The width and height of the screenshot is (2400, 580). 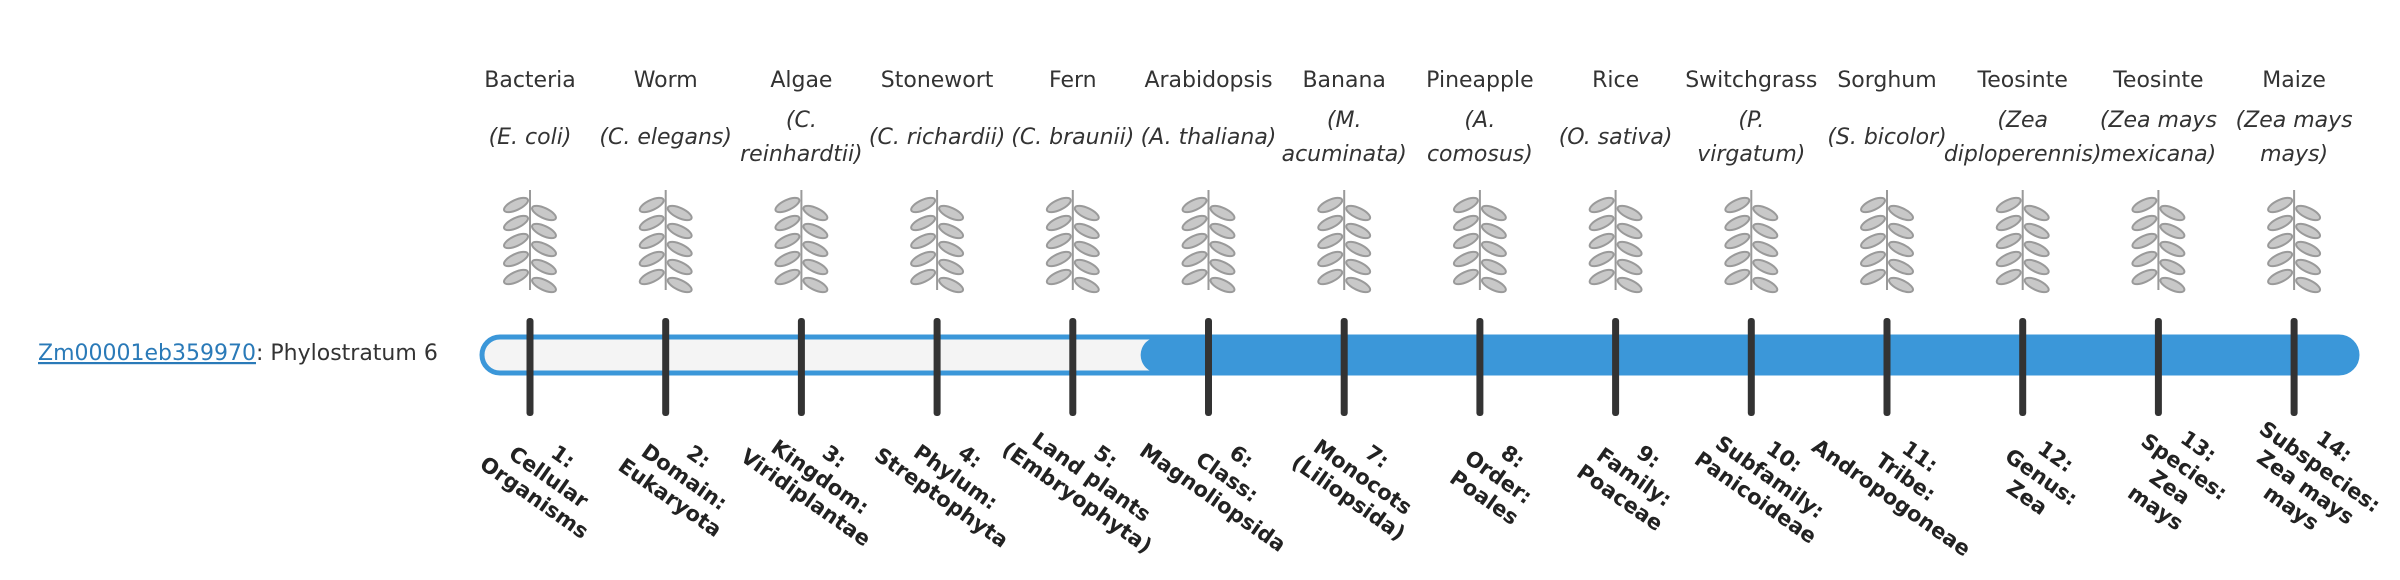 What do you see at coordinates (1616, 137) in the screenshot?
I see `species-name: (O. sativa)` at bounding box center [1616, 137].